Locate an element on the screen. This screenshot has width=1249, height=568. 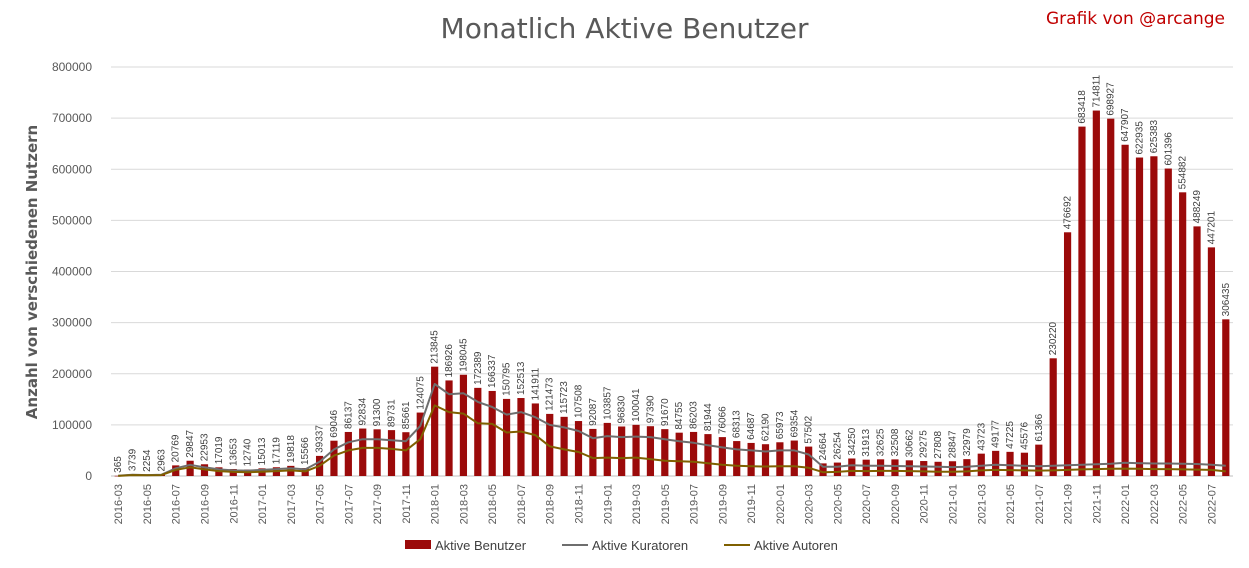
y-tick-label: 400000 is located at coordinates (72, 272).